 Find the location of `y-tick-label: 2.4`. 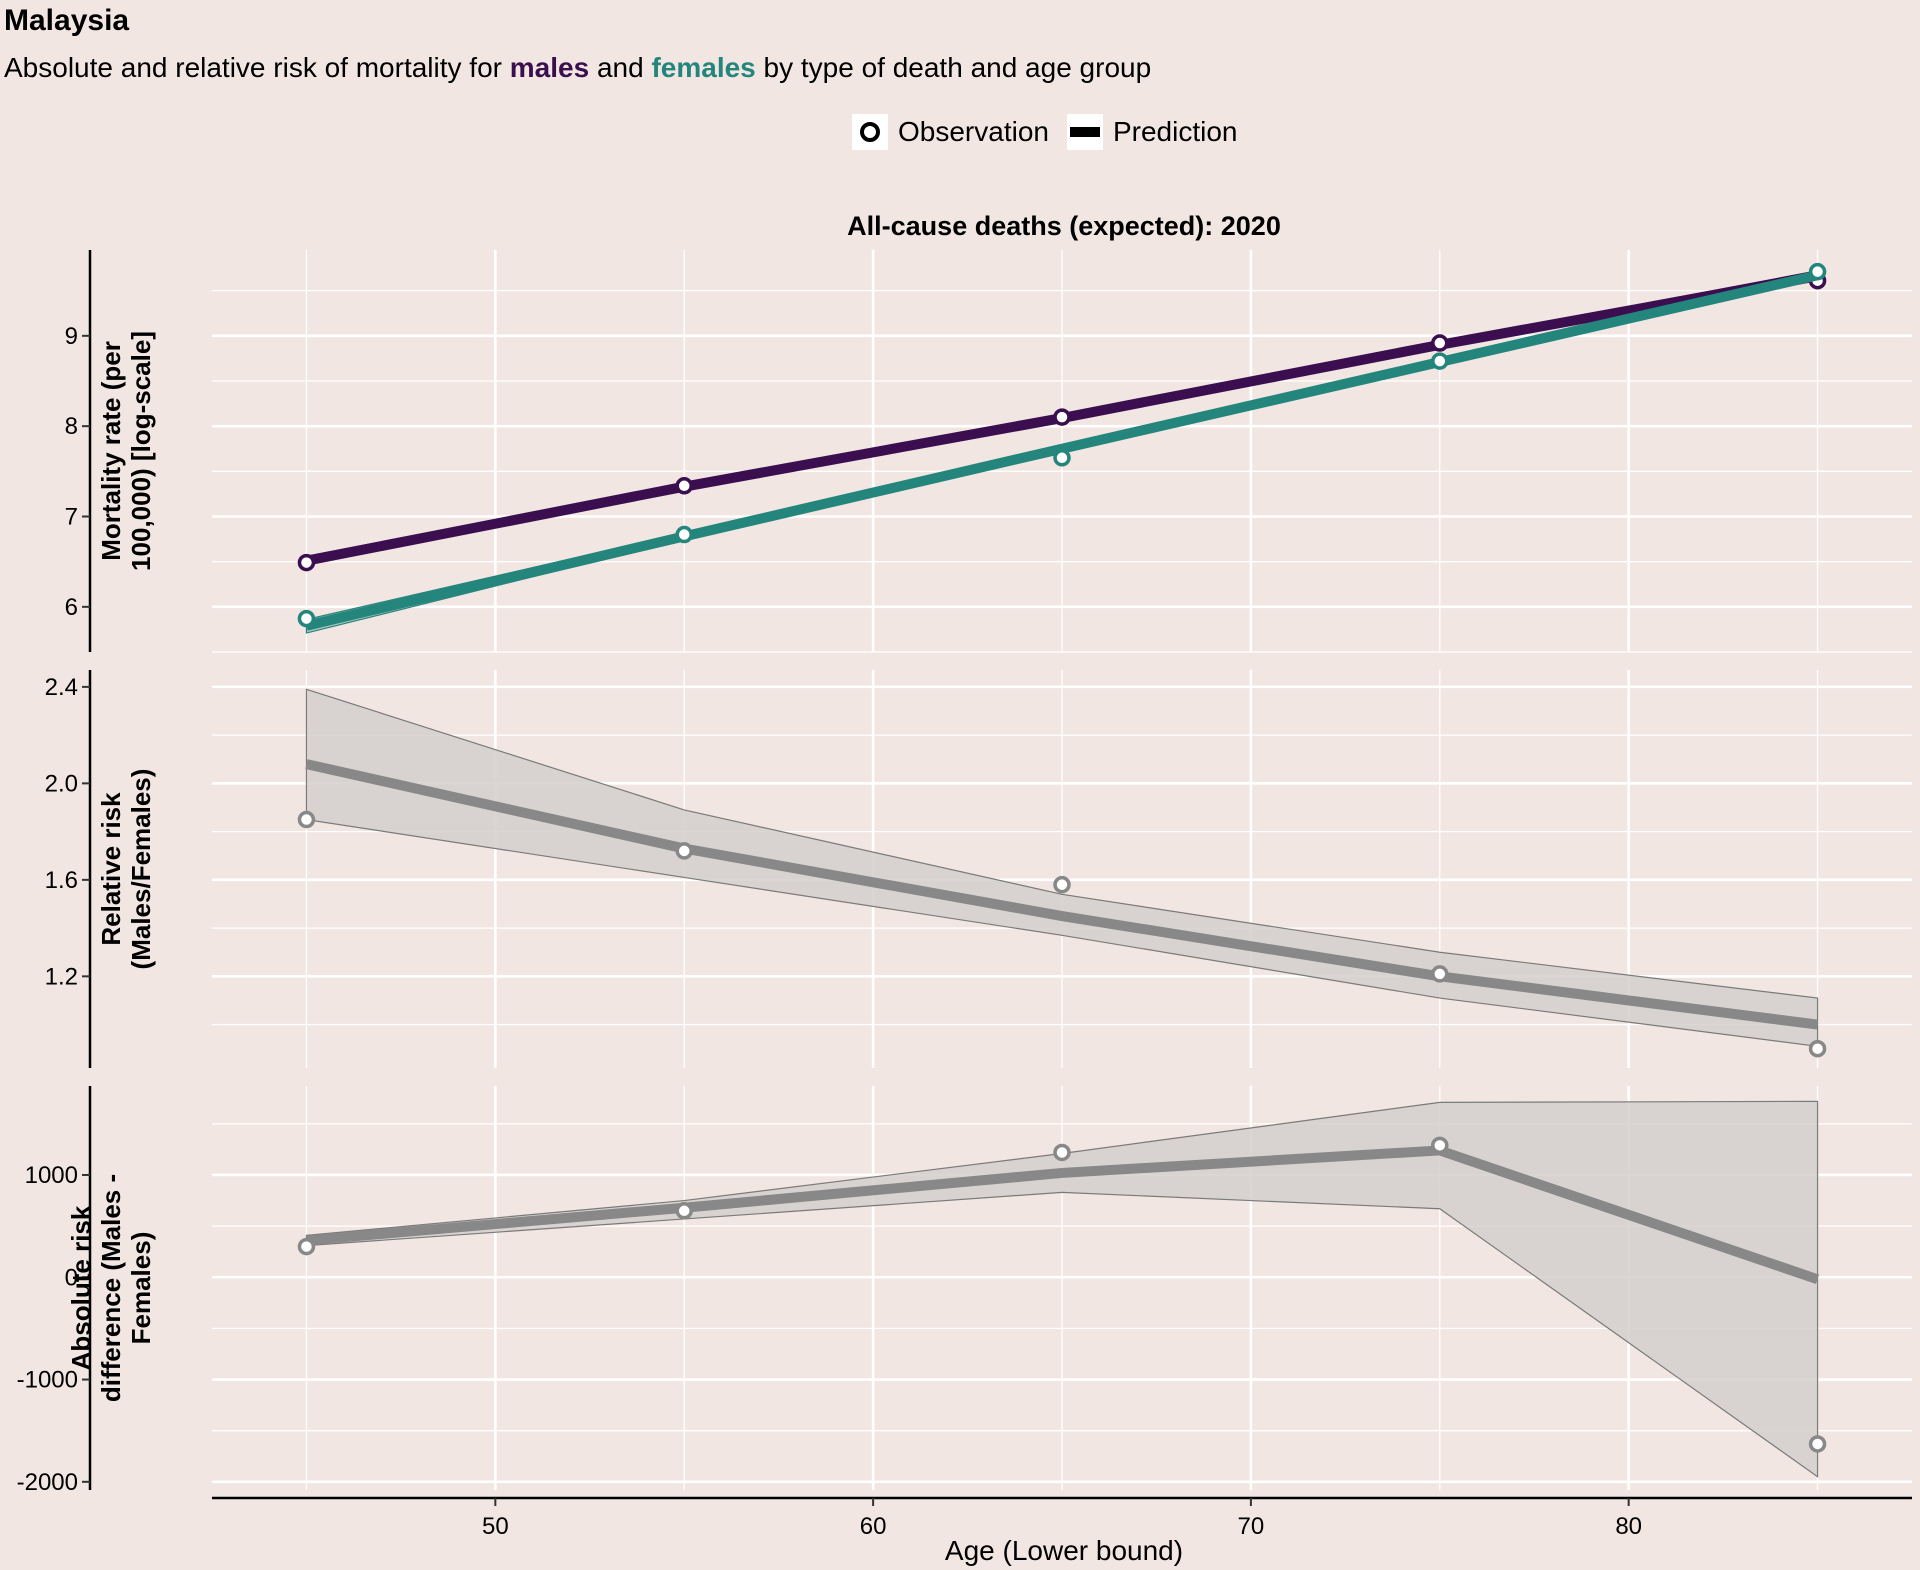

y-tick-label: 2.4 is located at coordinates (61, 687).